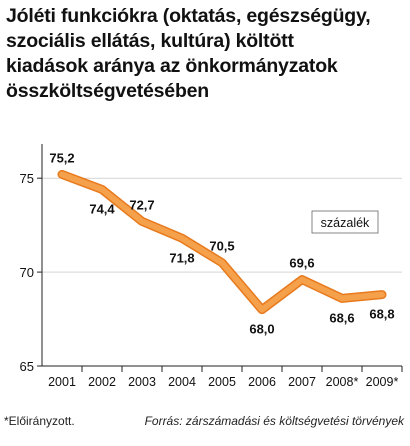 The height and width of the screenshot is (446, 410). What do you see at coordinates (181, 257) in the screenshot?
I see `data-label: 71,8` at bounding box center [181, 257].